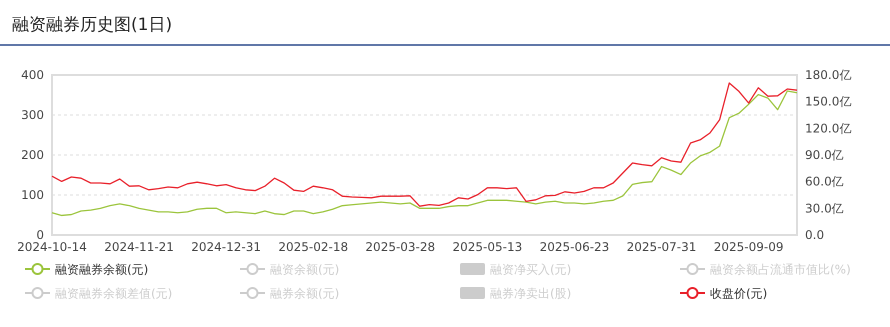  I want to click on x-tick-label: 2024-10-14, so click(52, 247).